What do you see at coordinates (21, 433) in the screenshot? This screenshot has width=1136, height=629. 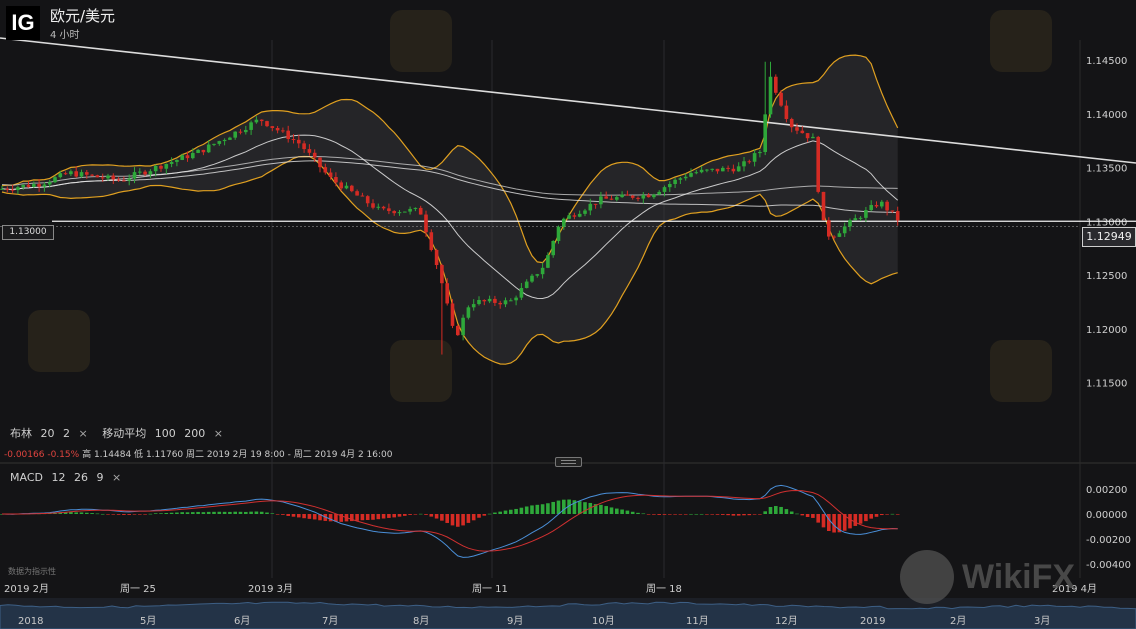 I see `bollinger-label: 布林` at bounding box center [21, 433].